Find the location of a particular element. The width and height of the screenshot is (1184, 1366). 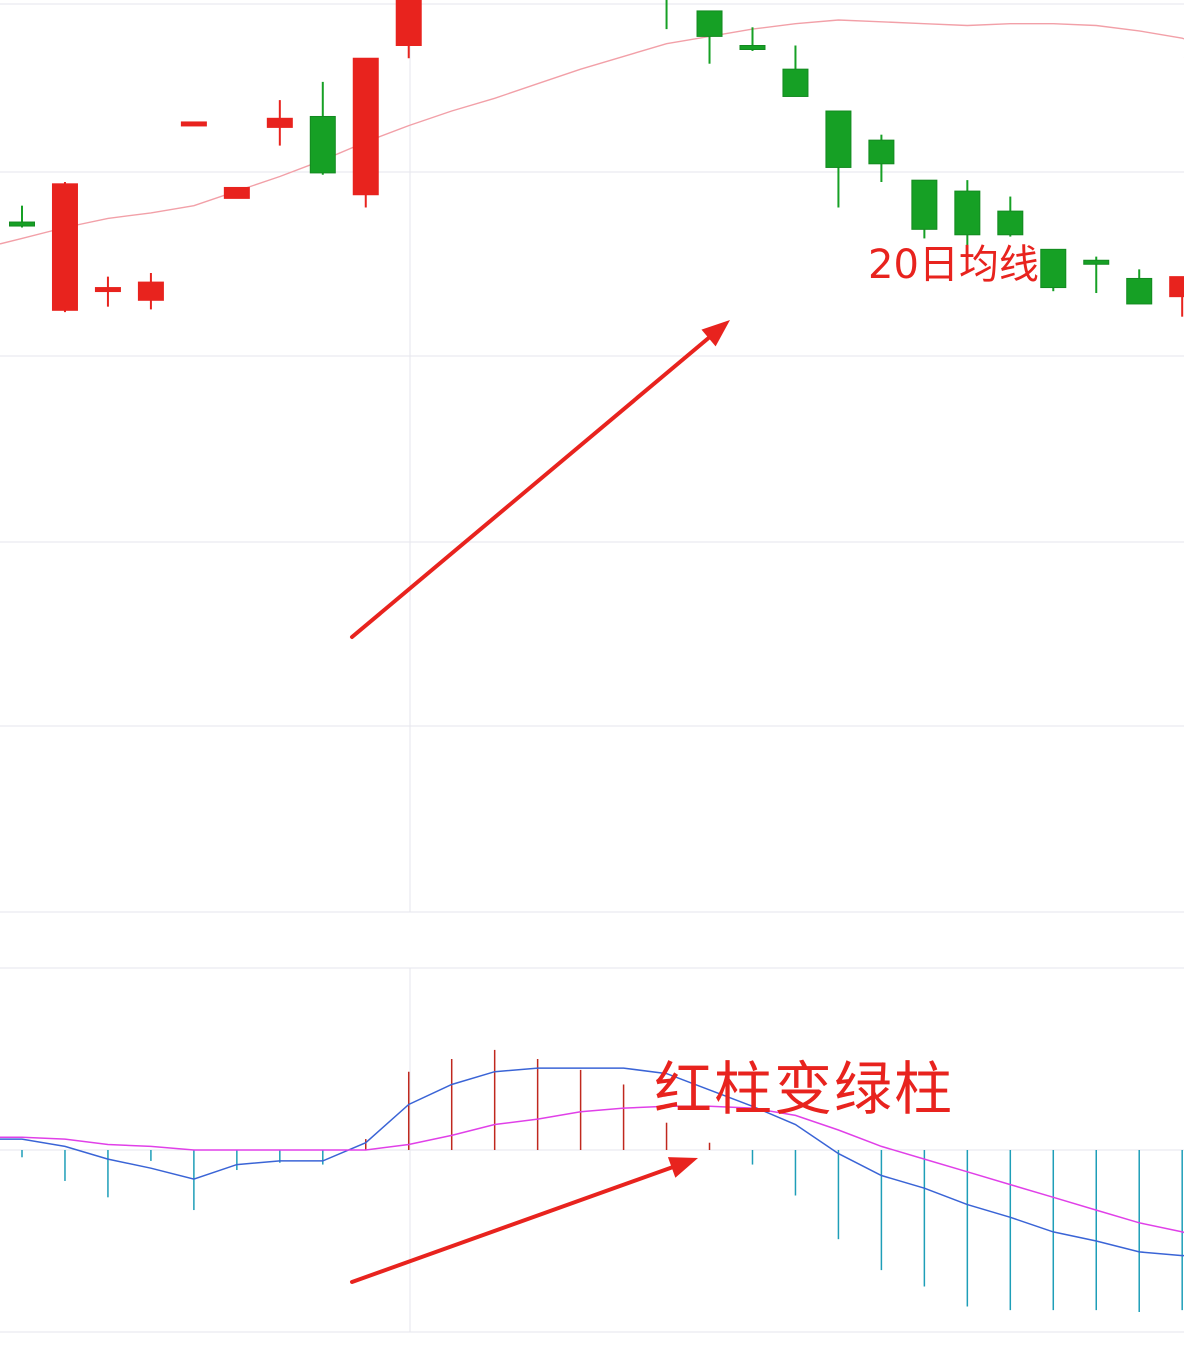

dif-line is located at coordinates (592, 1163).